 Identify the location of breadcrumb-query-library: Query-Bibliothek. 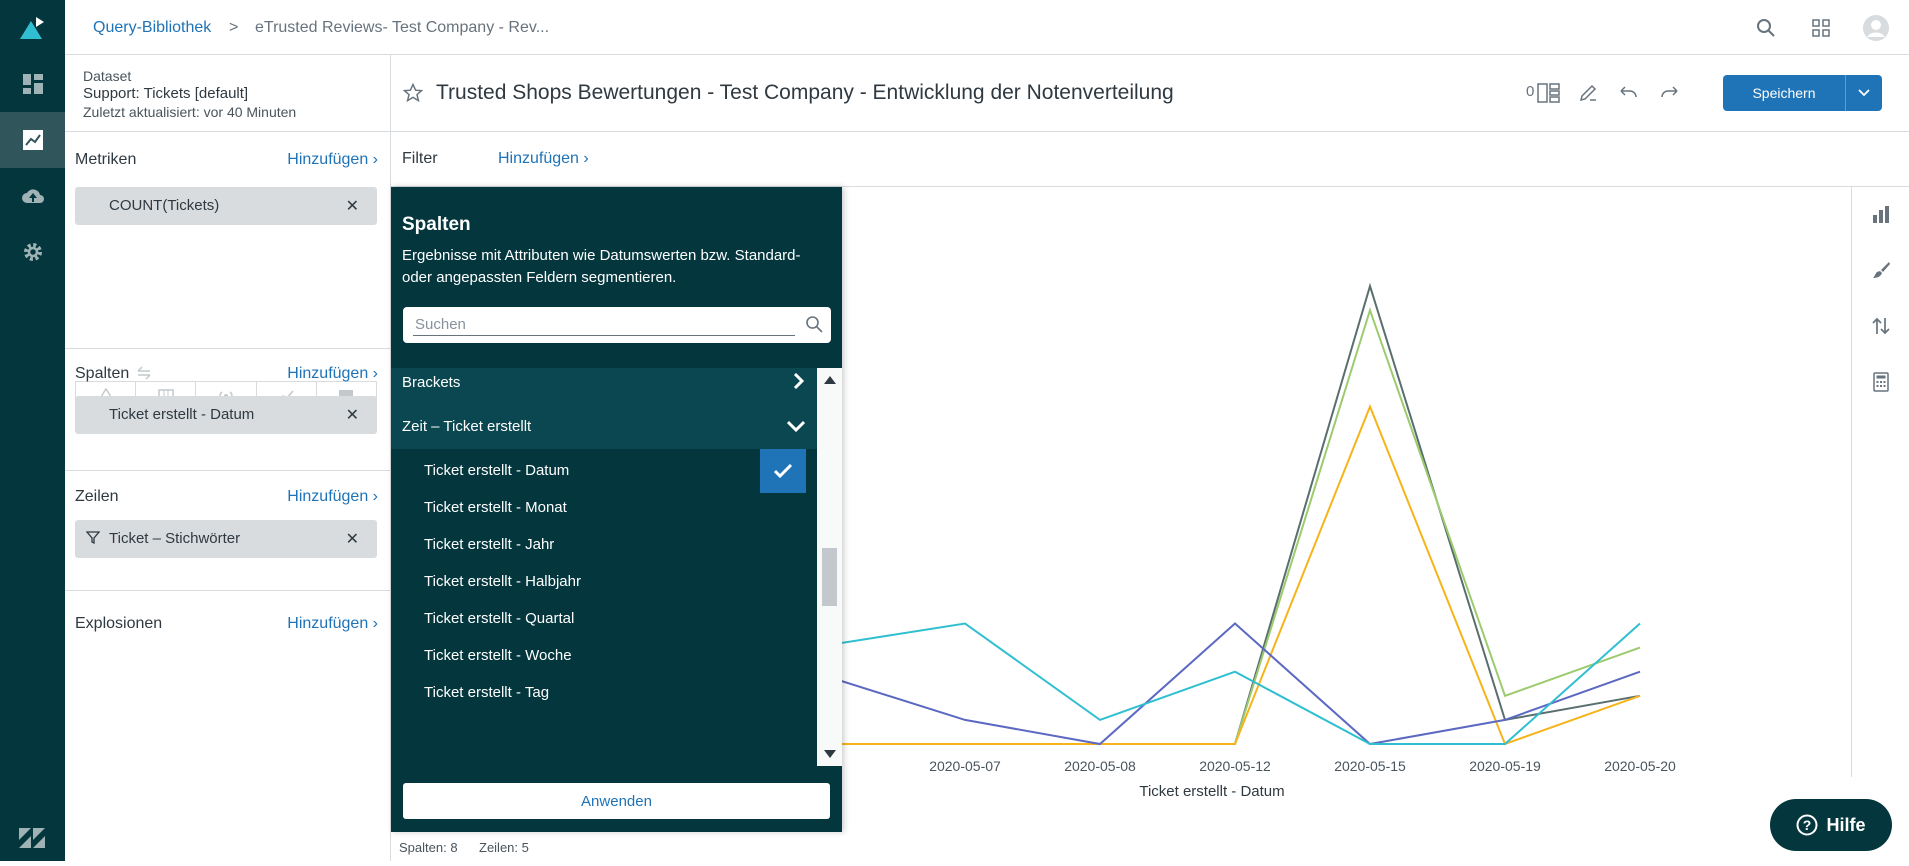
(152, 27).